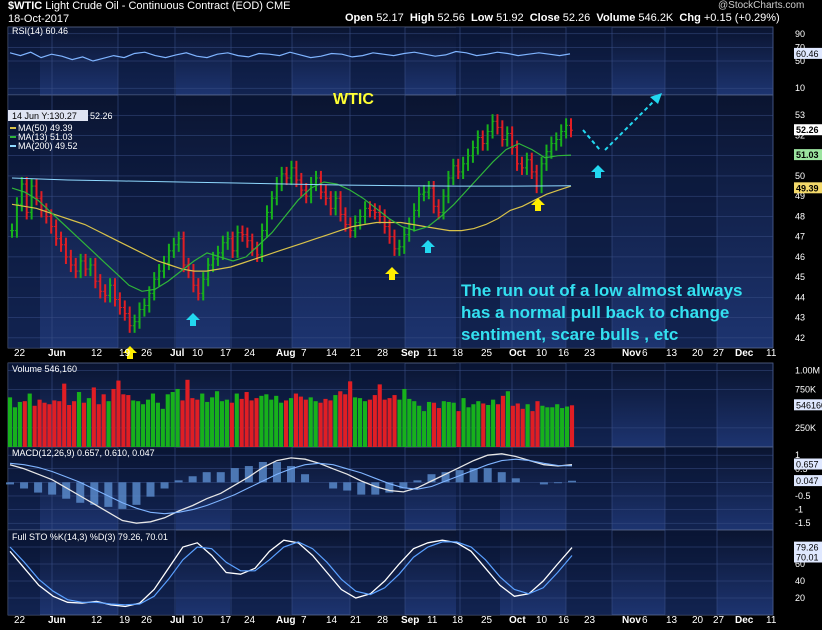  I want to click on x-tick-label: 25, so click(487, 353).